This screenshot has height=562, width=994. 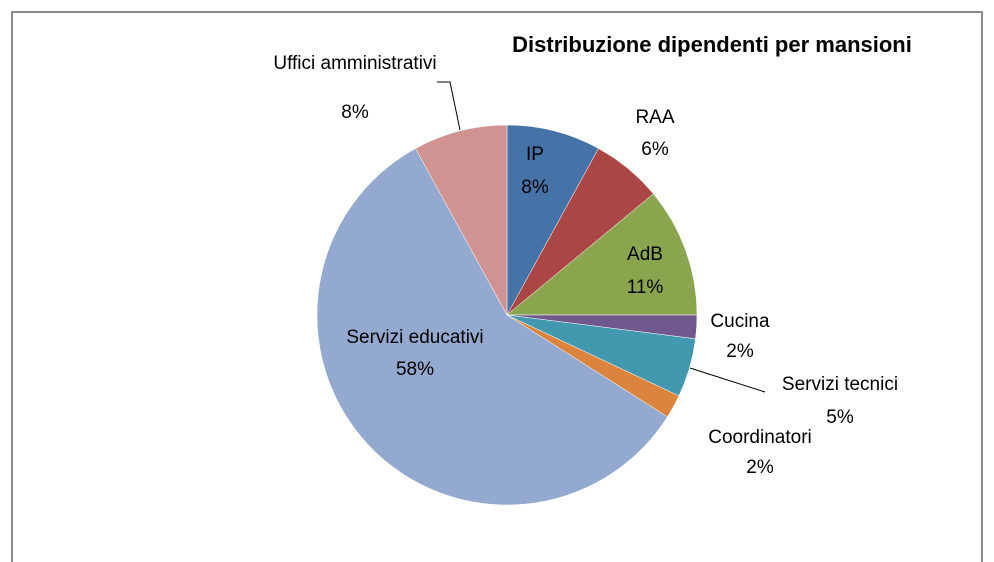 I want to click on category-label: Cucina, so click(x=740, y=321).